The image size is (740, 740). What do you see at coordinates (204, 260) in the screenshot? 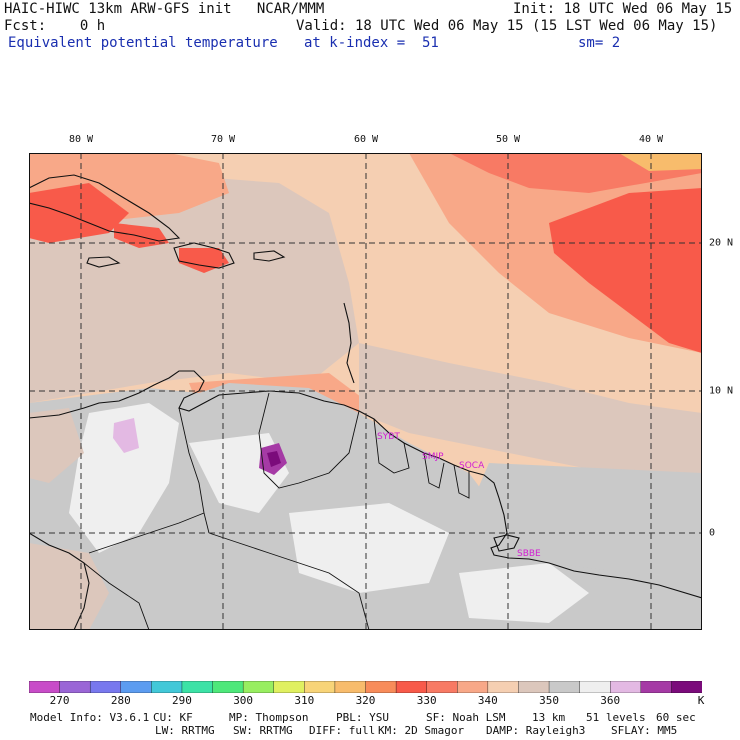
I see `field-fill-hispaniola` at bounding box center [204, 260].